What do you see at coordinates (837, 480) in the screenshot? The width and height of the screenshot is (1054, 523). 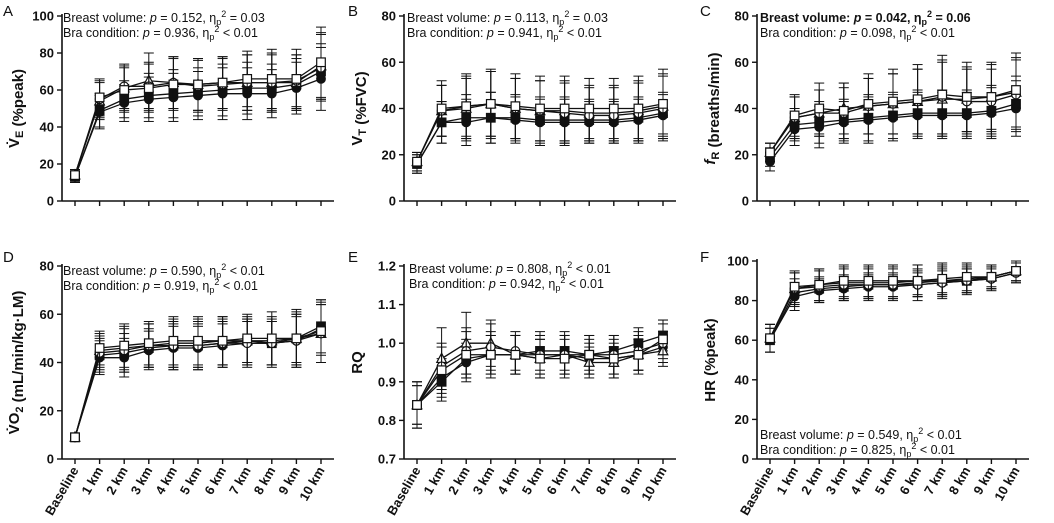 I see `x-tick-label: 3 km` at bounding box center [837, 480].